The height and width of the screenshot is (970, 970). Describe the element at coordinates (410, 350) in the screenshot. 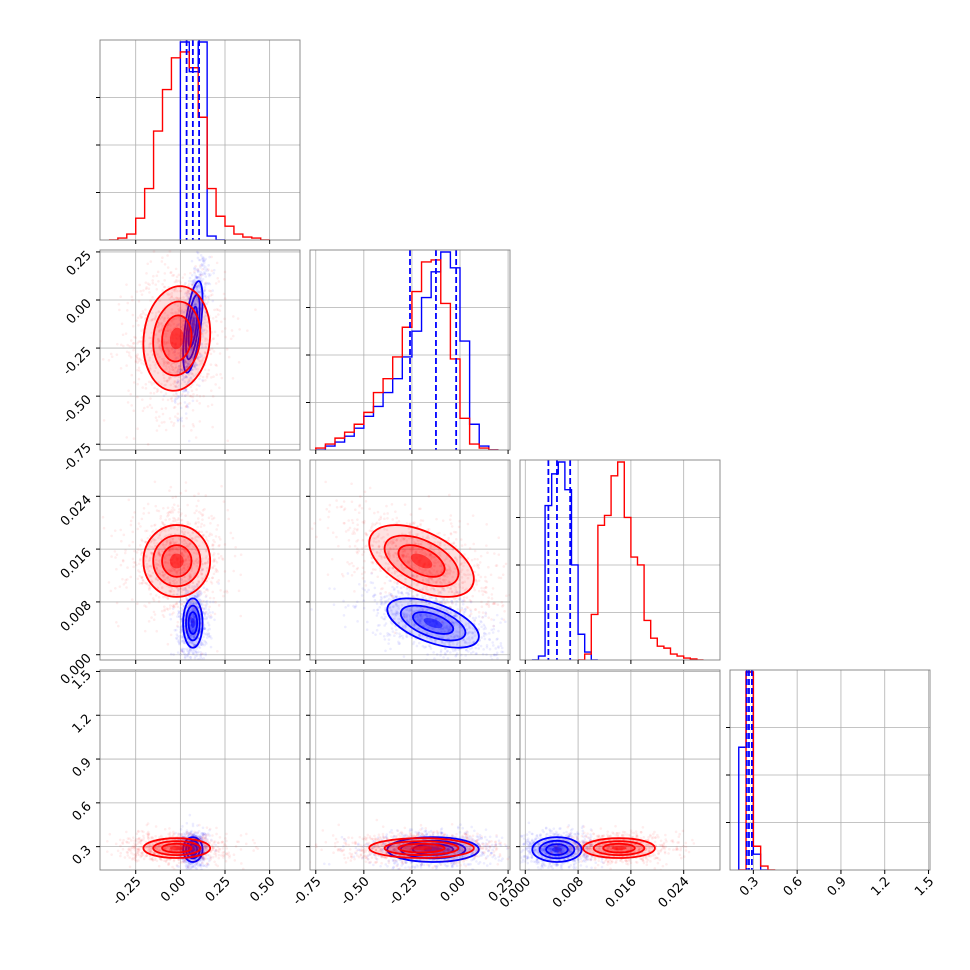

I see `panel-plot-area` at that location.